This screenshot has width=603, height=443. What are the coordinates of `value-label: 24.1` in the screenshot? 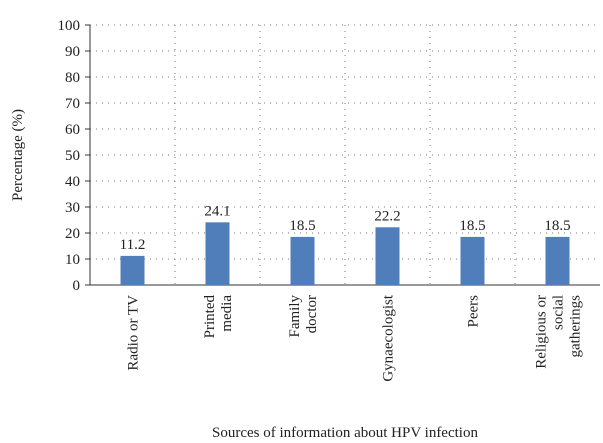 It's located at (217, 211).